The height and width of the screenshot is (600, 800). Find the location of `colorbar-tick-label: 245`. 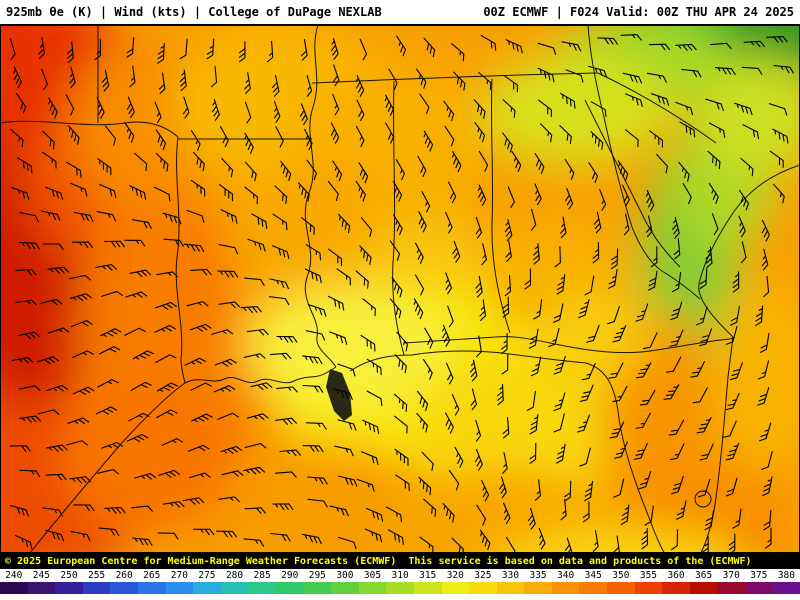

colorbar-tick-label: 245 is located at coordinates (41, 575).